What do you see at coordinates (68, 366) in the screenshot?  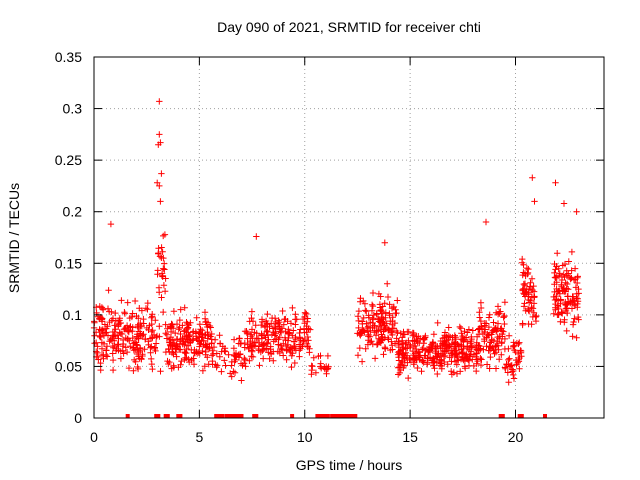 I see `y-tick-label: 0.05` at bounding box center [68, 366].